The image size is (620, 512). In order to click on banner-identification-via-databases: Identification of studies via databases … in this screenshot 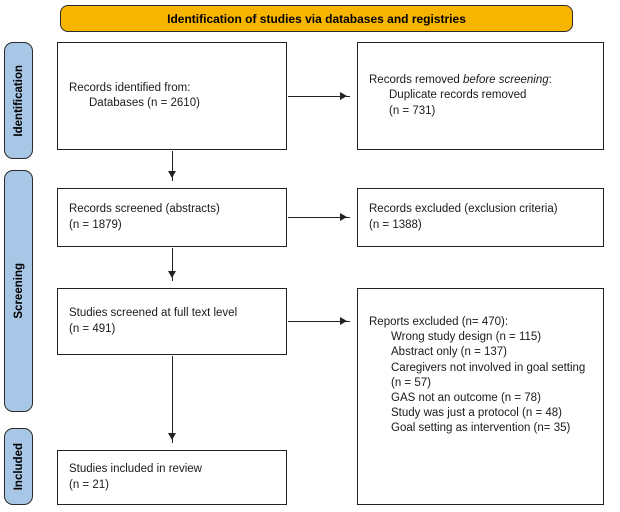, I will do `click(316, 18)`.